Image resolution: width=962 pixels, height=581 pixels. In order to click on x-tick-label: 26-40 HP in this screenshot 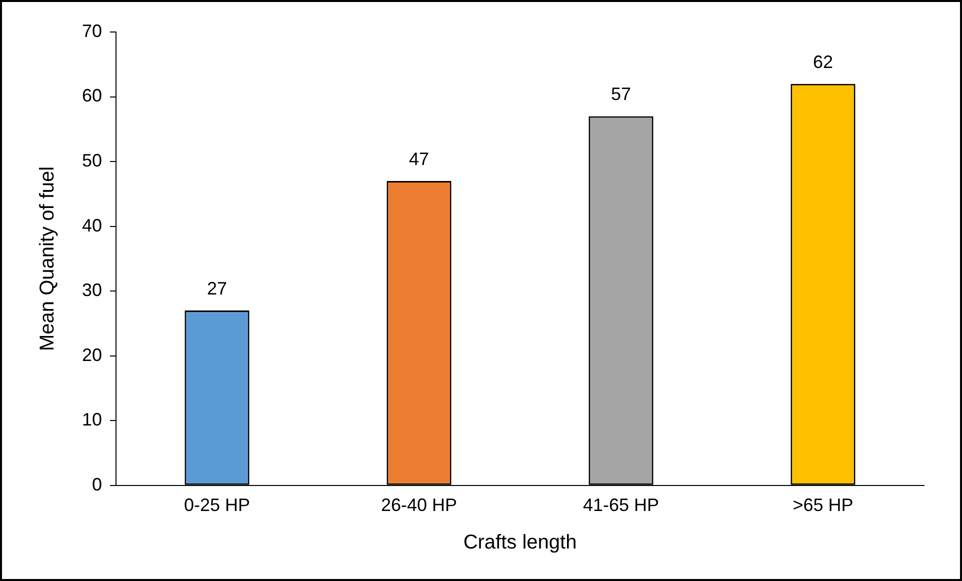, I will do `click(419, 505)`.